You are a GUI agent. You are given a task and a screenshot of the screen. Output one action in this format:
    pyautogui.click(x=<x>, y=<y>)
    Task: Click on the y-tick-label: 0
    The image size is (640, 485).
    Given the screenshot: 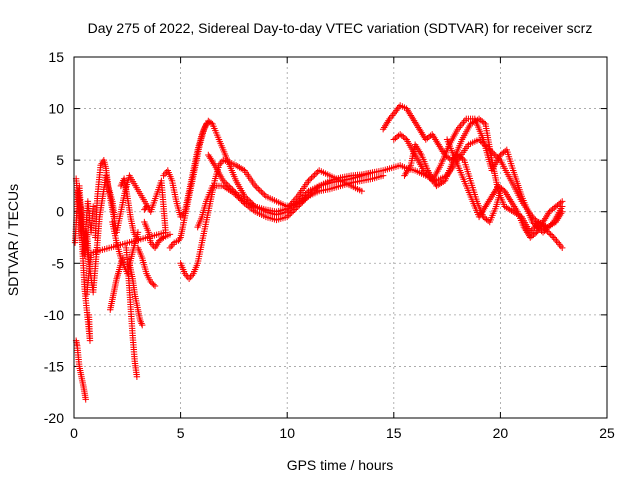 What is the action you would take?
    pyautogui.click(x=60, y=212)
    